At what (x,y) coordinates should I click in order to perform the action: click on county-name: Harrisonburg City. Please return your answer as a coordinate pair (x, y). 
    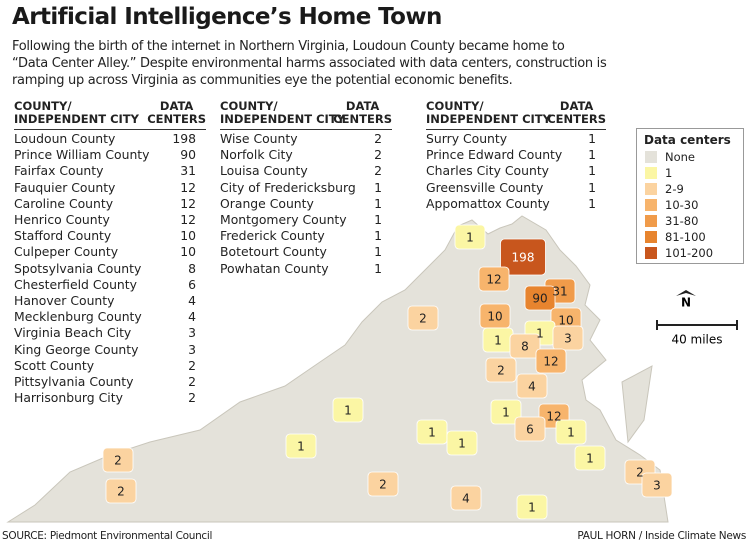
    Looking at the image, I should click on (68, 398).